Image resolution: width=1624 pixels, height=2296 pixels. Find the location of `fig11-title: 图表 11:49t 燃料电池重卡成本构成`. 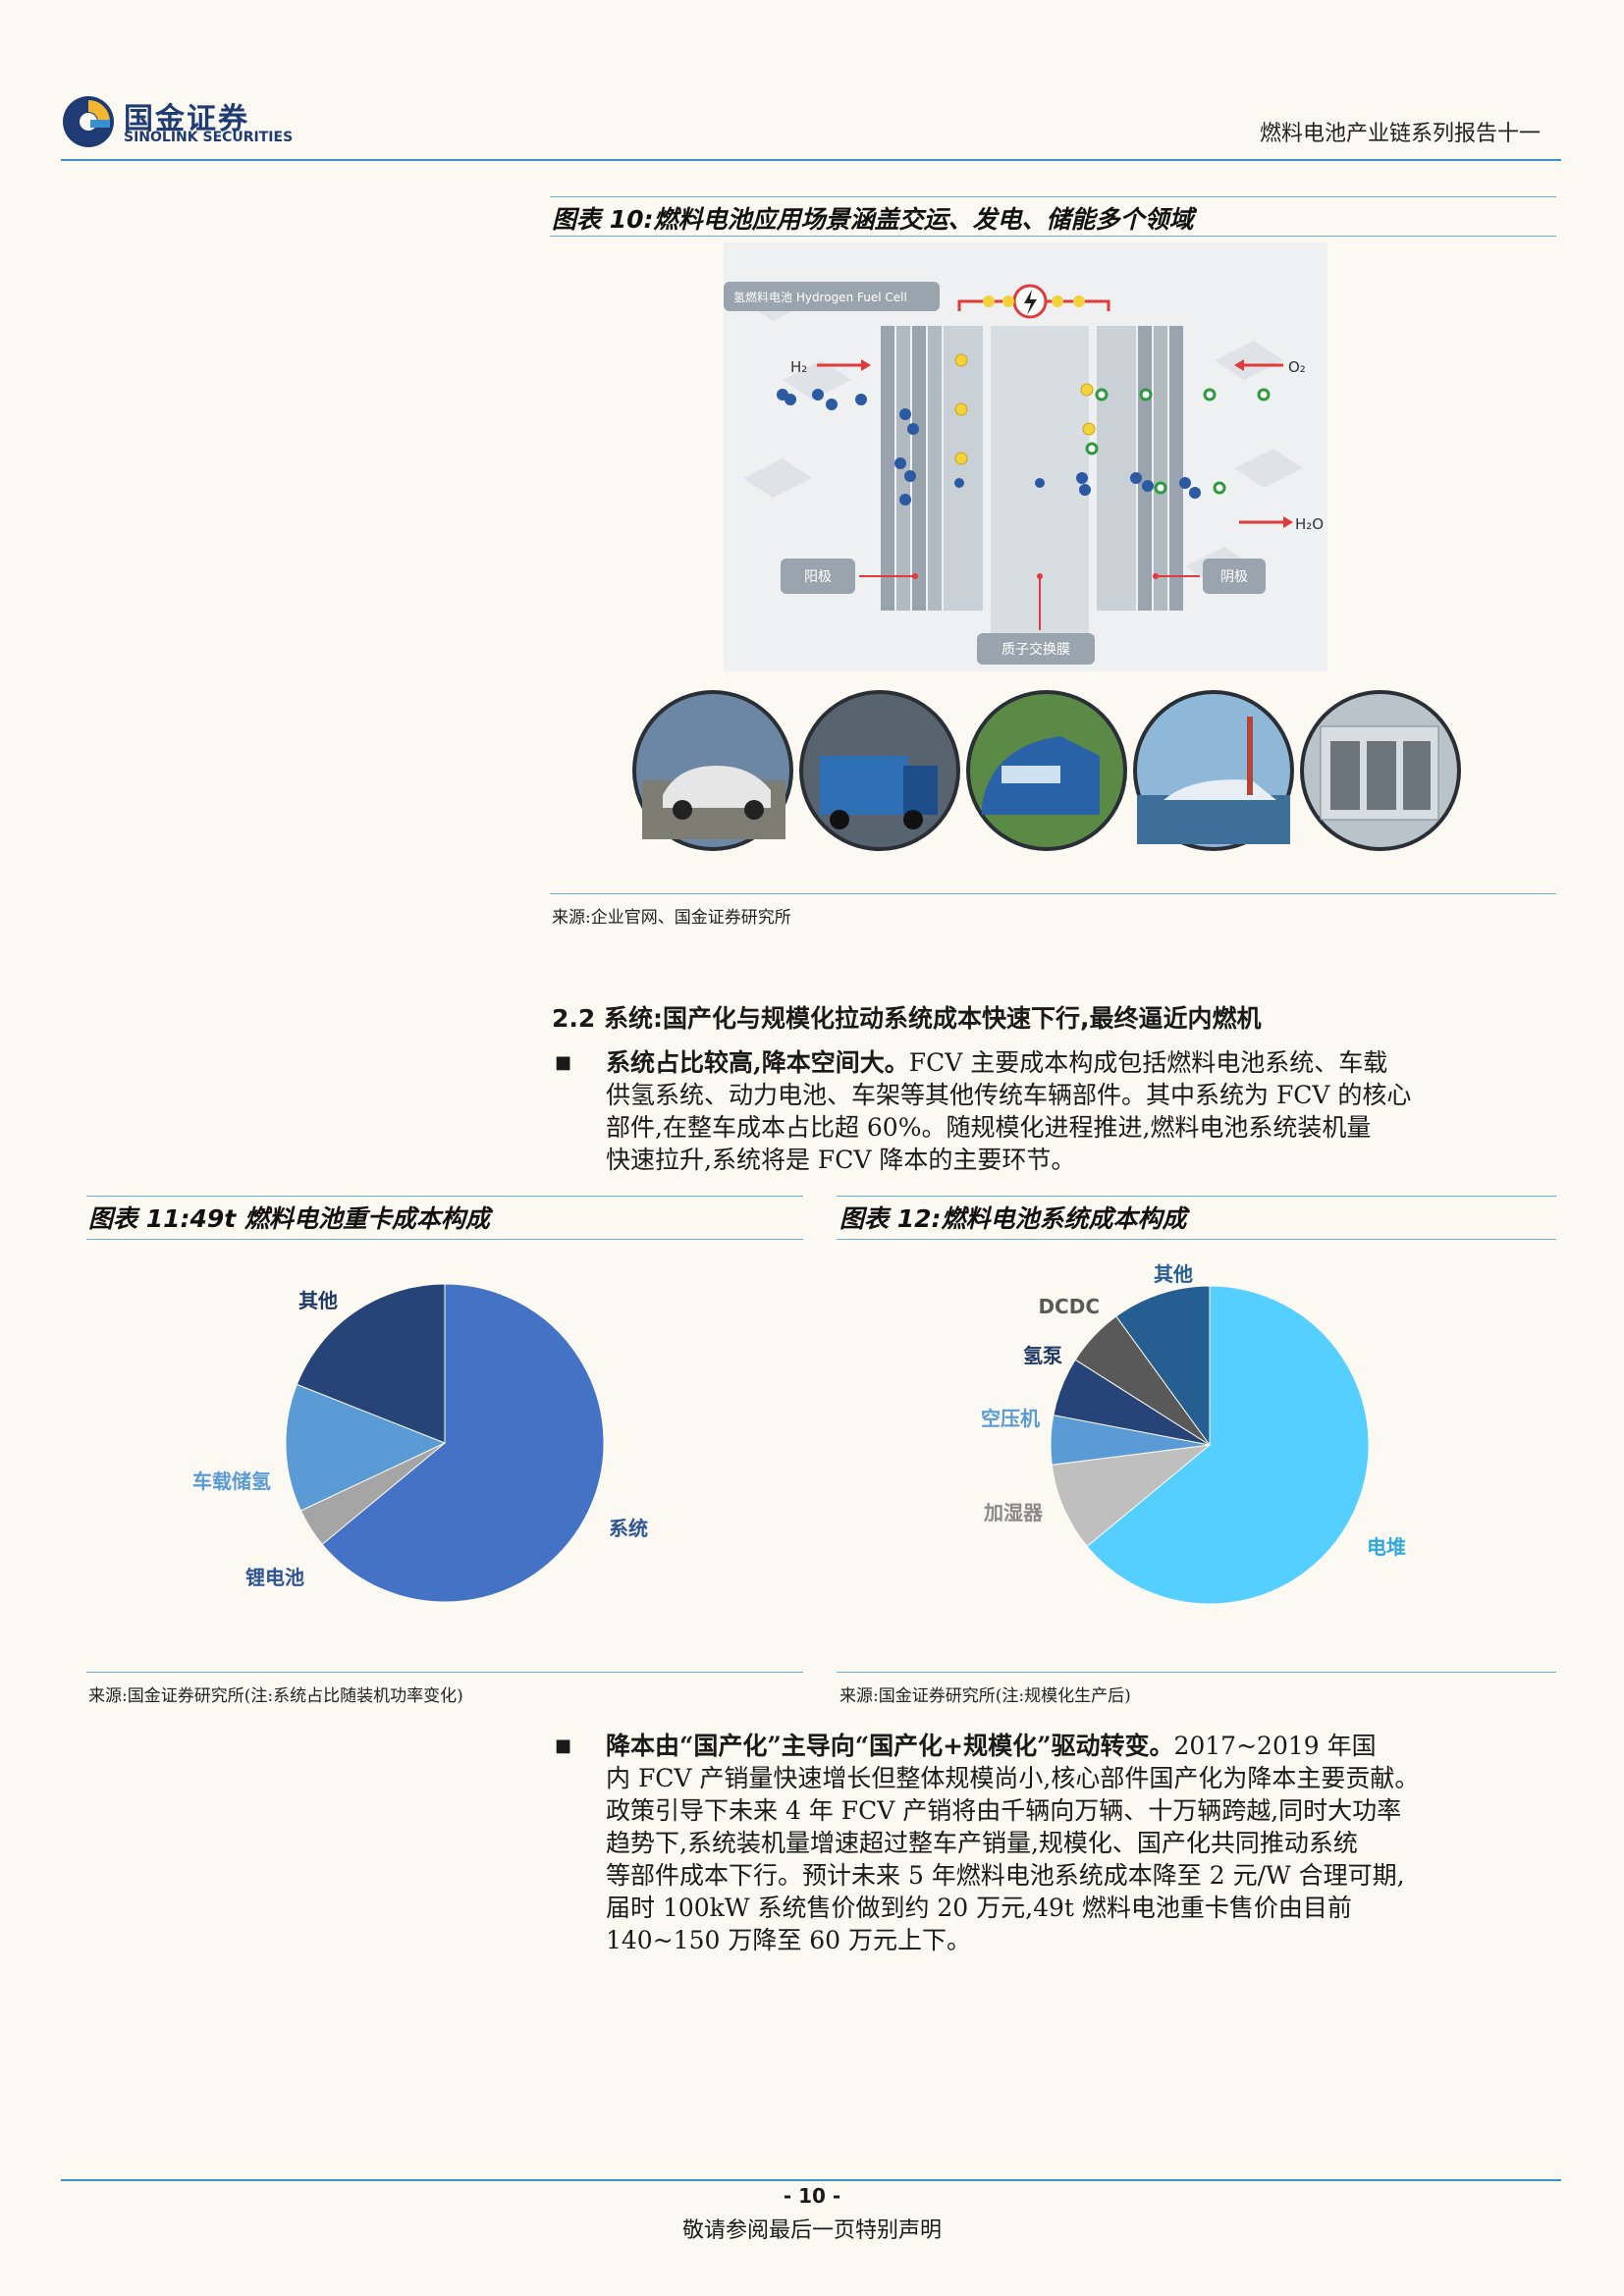

fig11-title: 图表 11:49t 燃料电池重卡成本构成 is located at coordinates (289, 1218).